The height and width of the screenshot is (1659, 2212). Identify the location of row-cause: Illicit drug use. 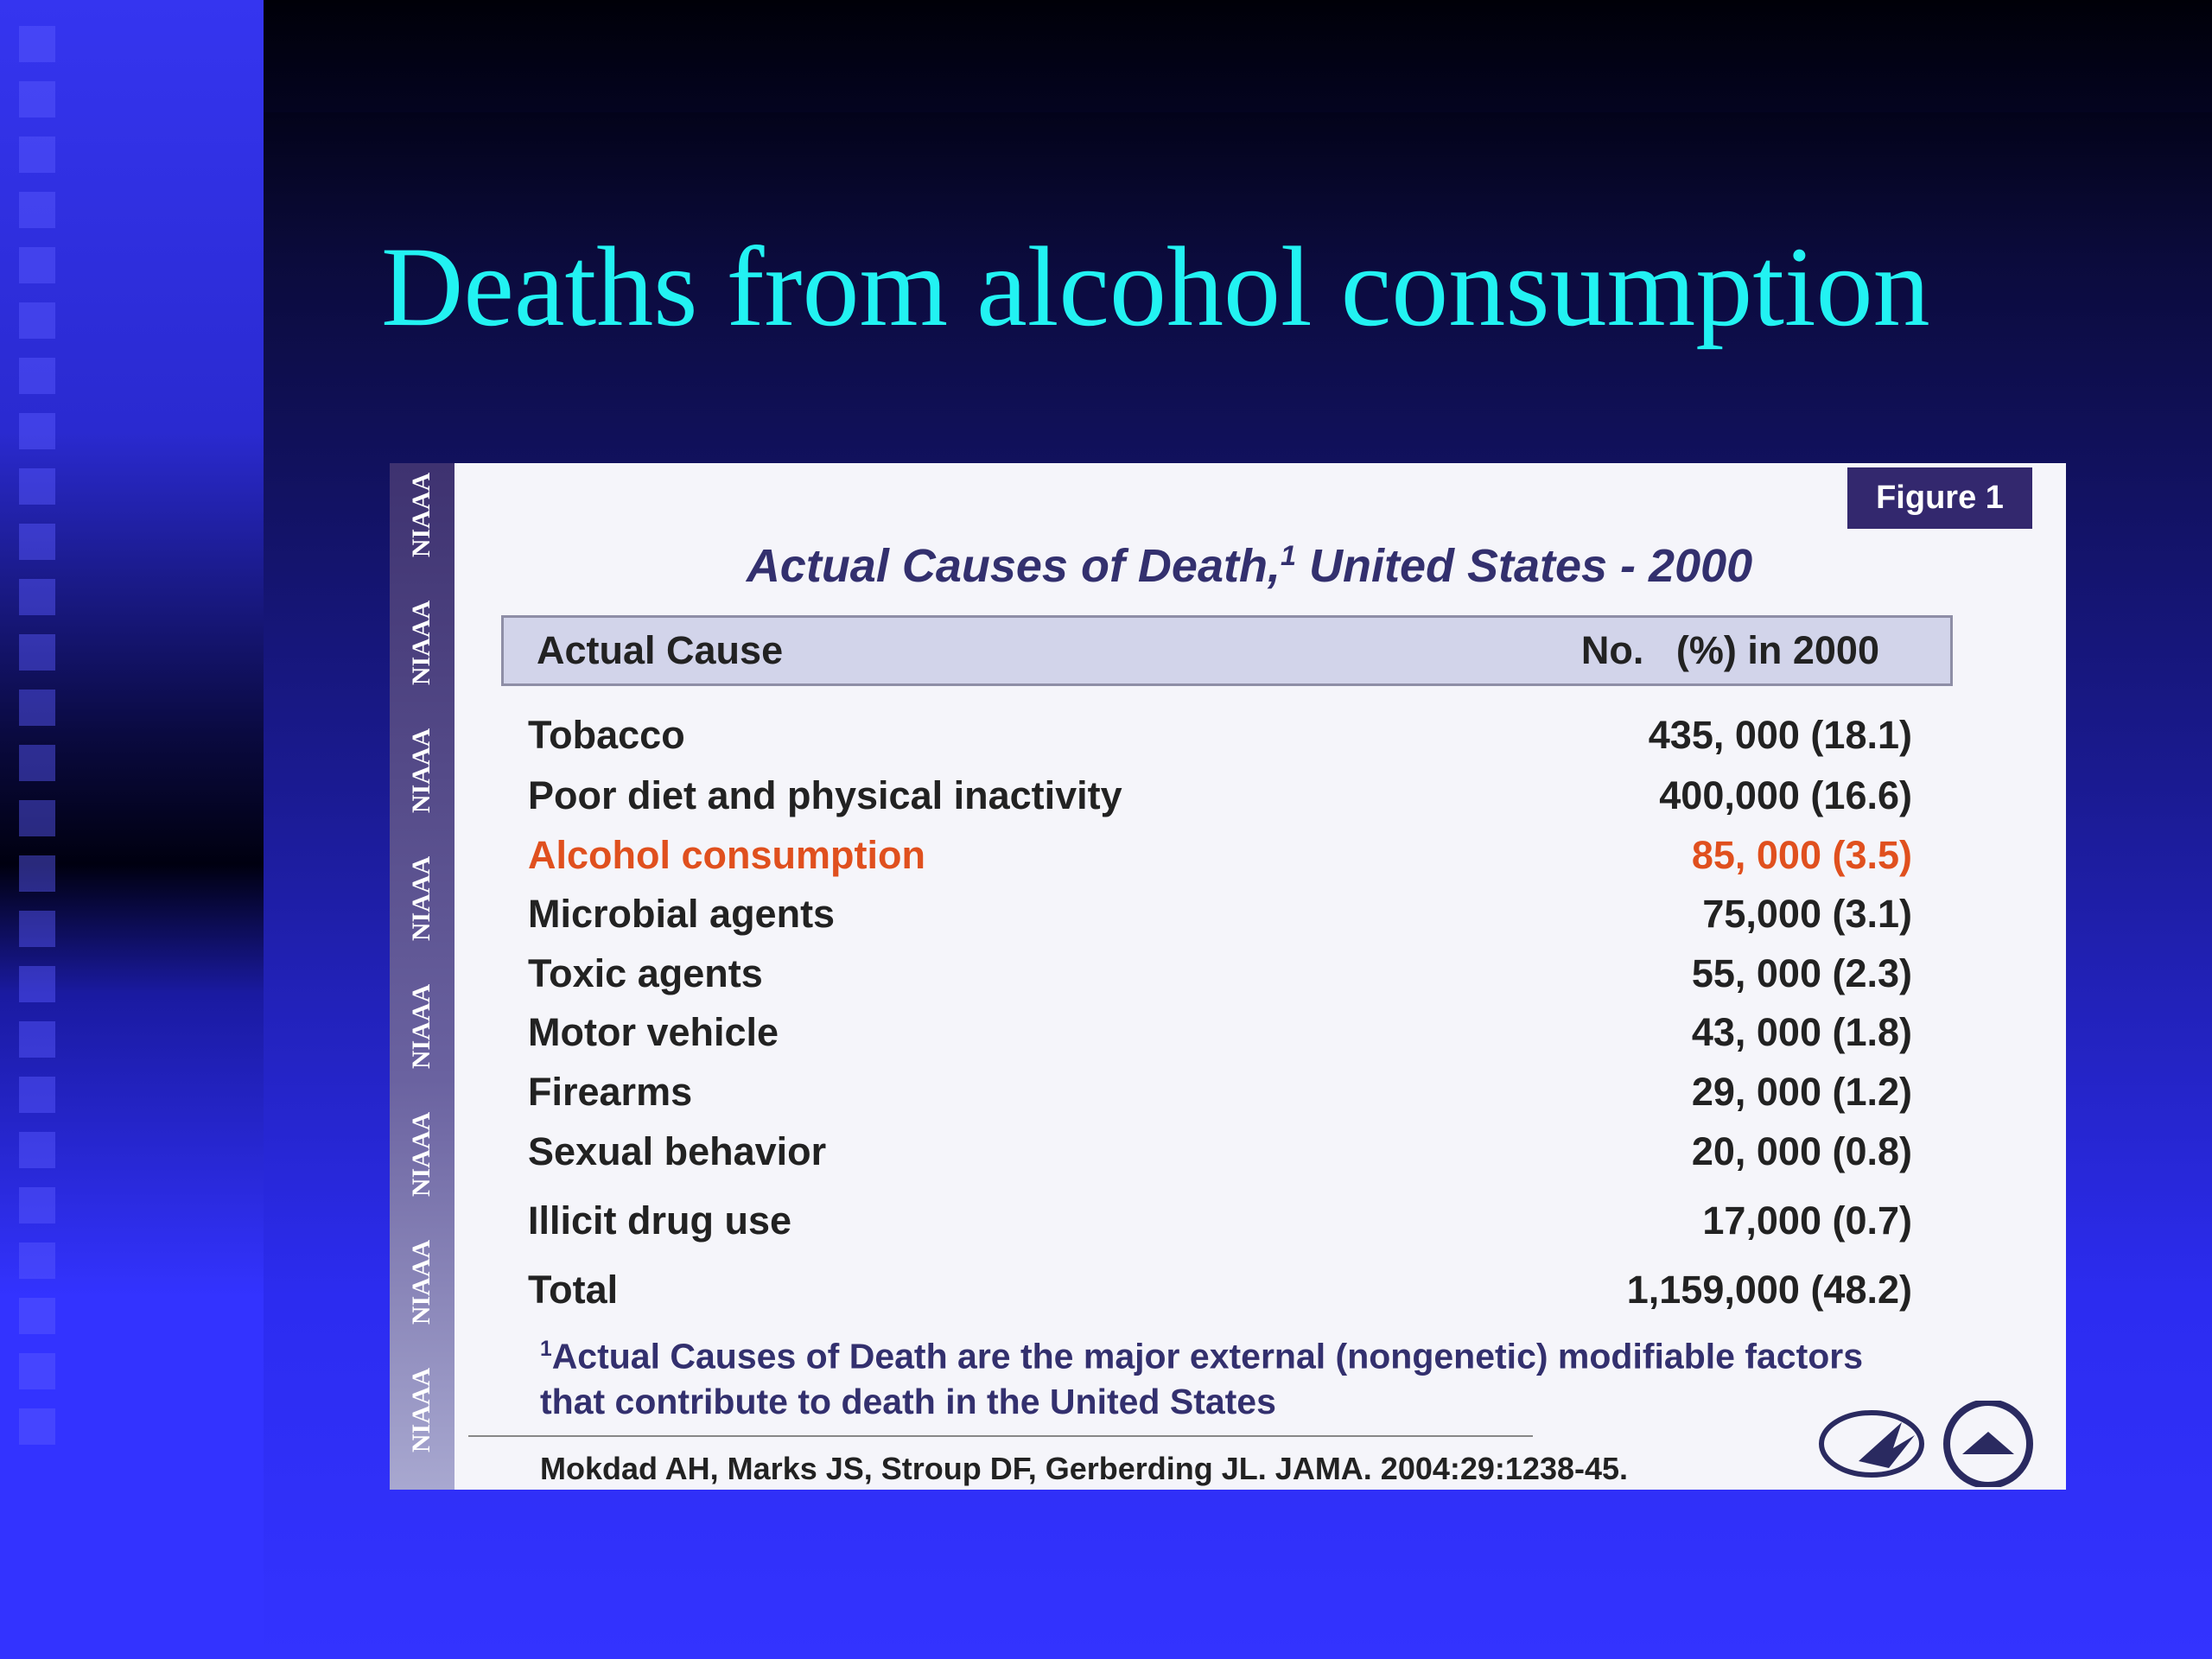
(660, 1220).